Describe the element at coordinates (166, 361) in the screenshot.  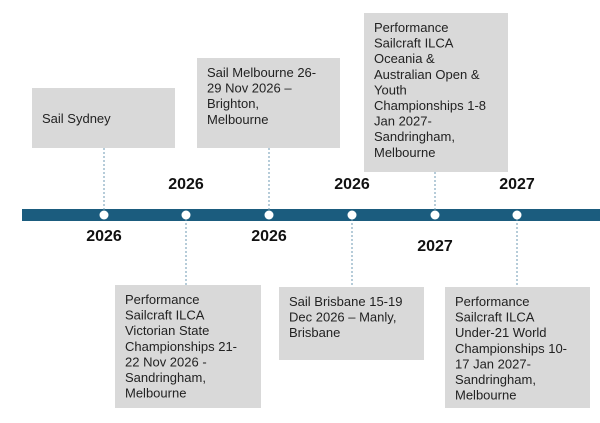
I see `event-text: 22 Nov 2026 -` at that location.